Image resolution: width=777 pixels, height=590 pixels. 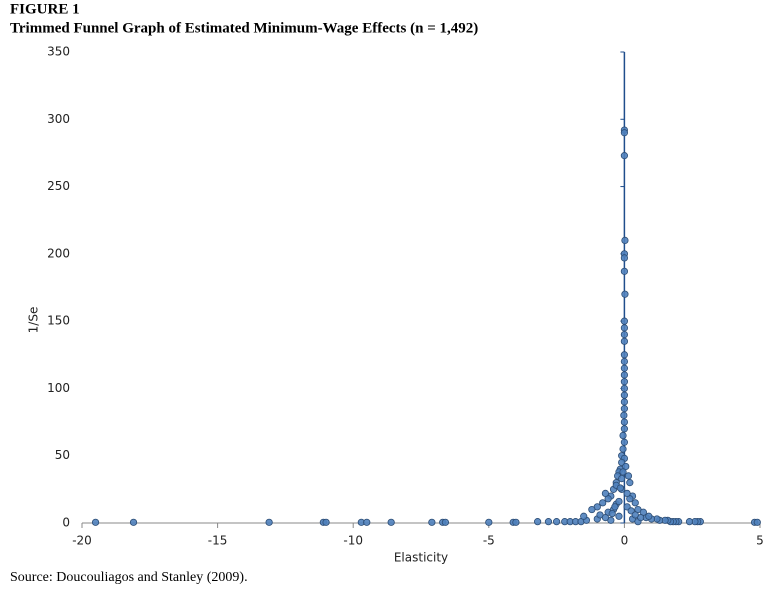 I want to click on y-tick-label: 200, so click(x=58, y=253).